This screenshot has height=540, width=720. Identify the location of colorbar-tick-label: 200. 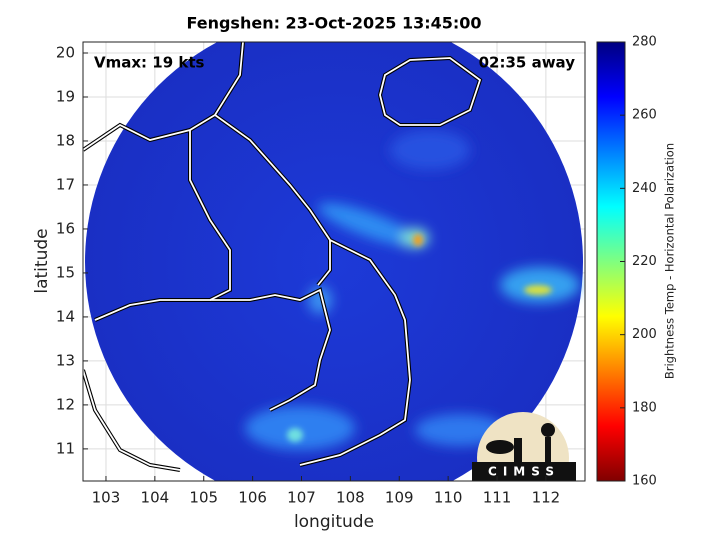
(644, 334).